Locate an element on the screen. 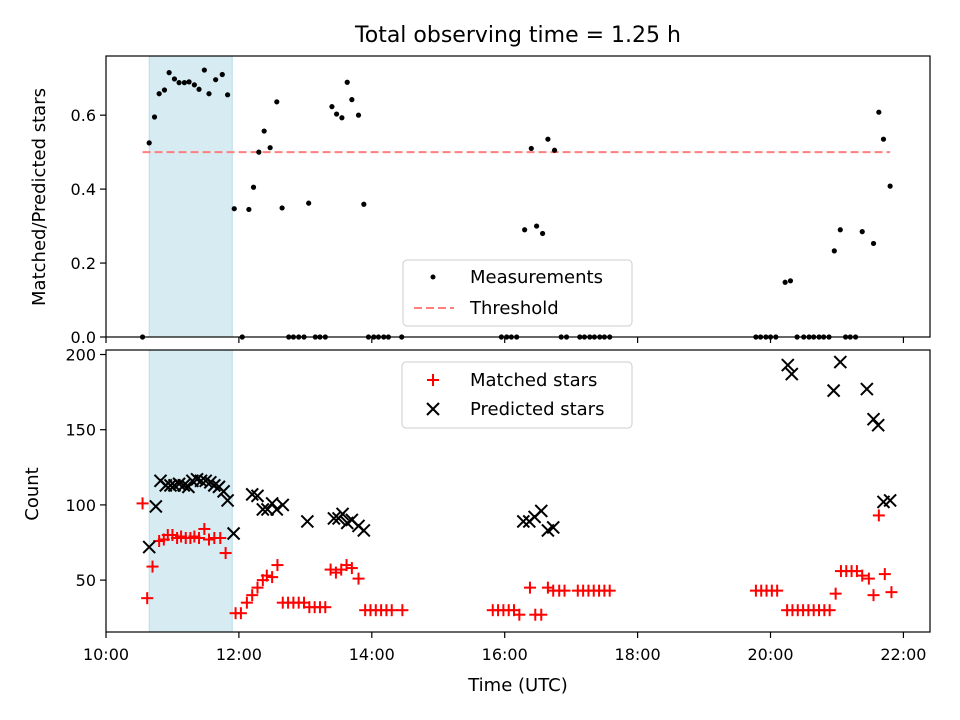  legend-measurements-label: Measurements is located at coordinates (536, 277).